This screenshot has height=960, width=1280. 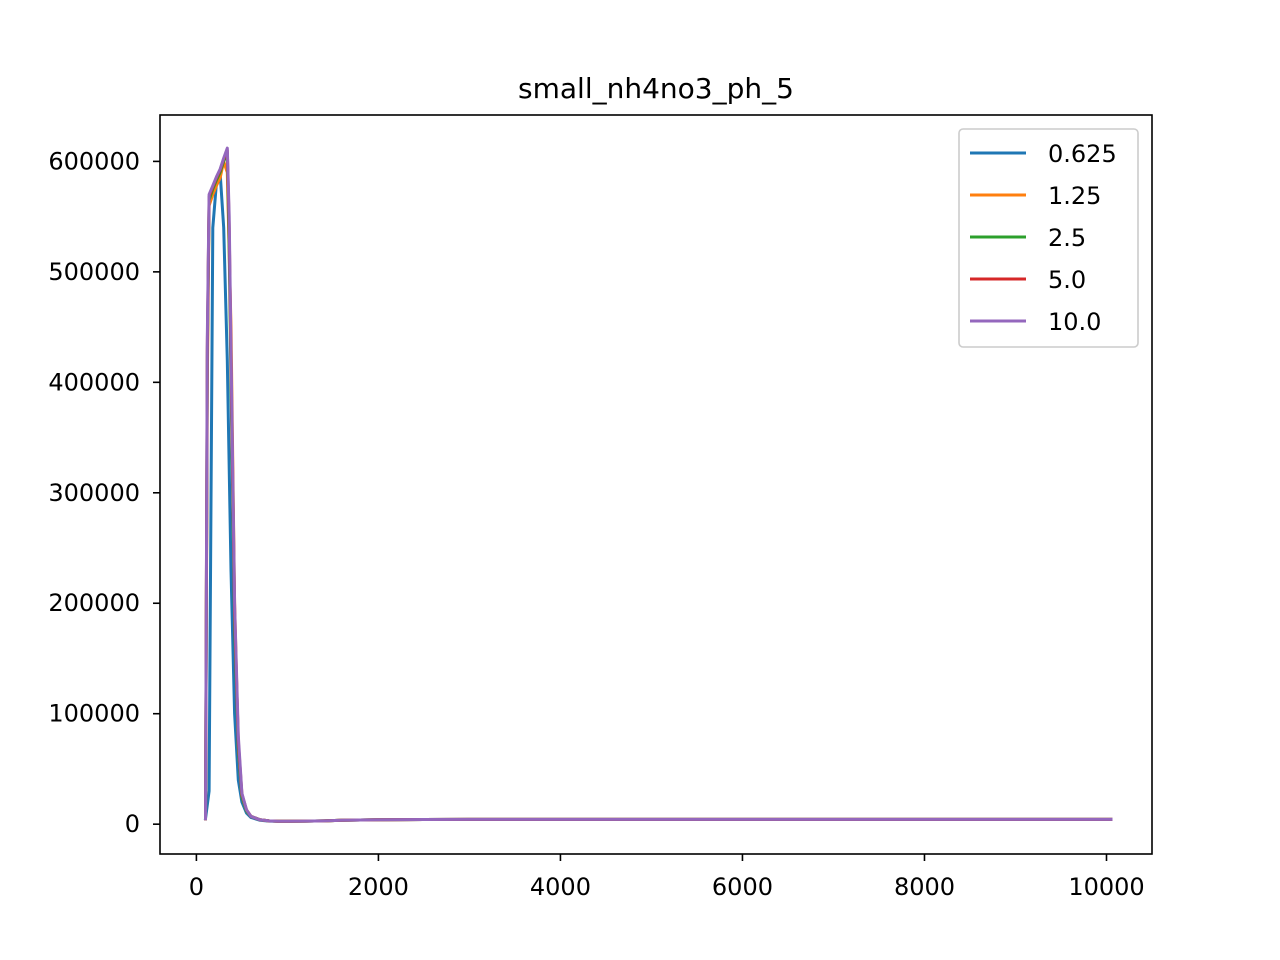 I want to click on y-tick-label: 200000, so click(x=94, y=603).